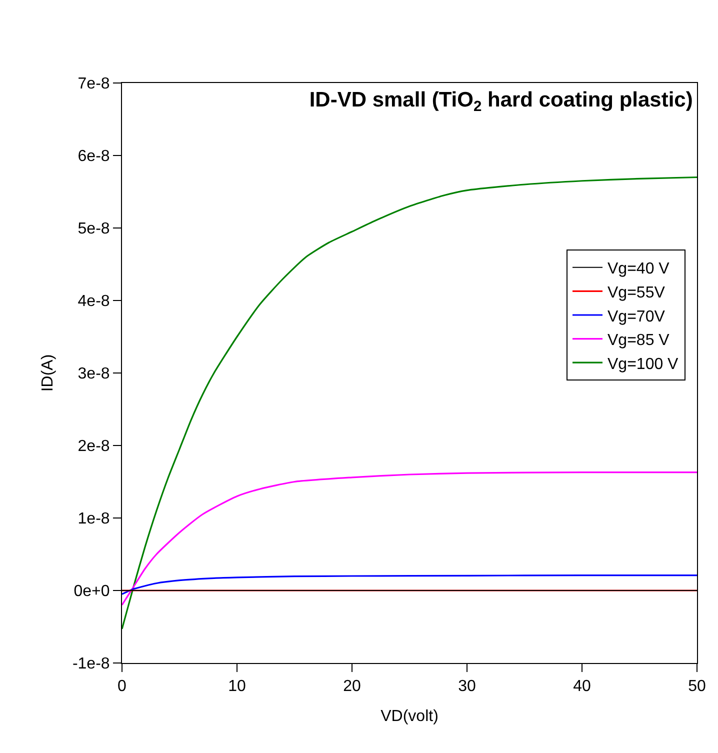  Describe the element at coordinates (467, 687) in the screenshot. I see `x-tick-label: 30` at that location.